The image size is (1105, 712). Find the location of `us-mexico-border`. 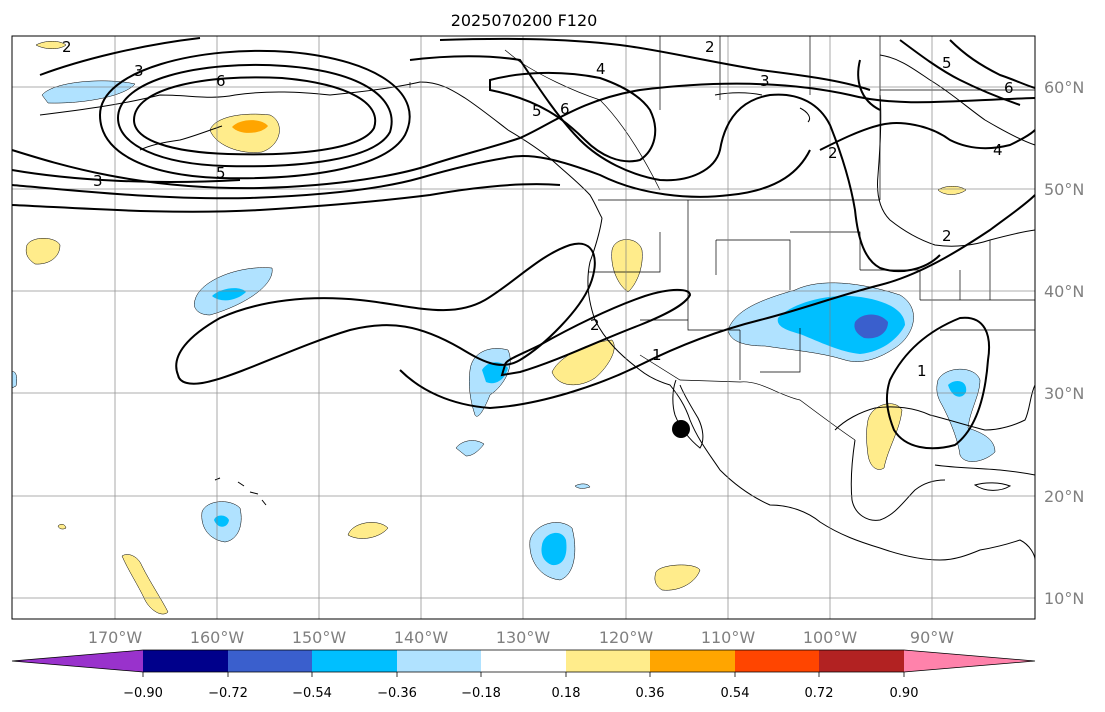

us-mexico-border is located at coordinates (747, 397).